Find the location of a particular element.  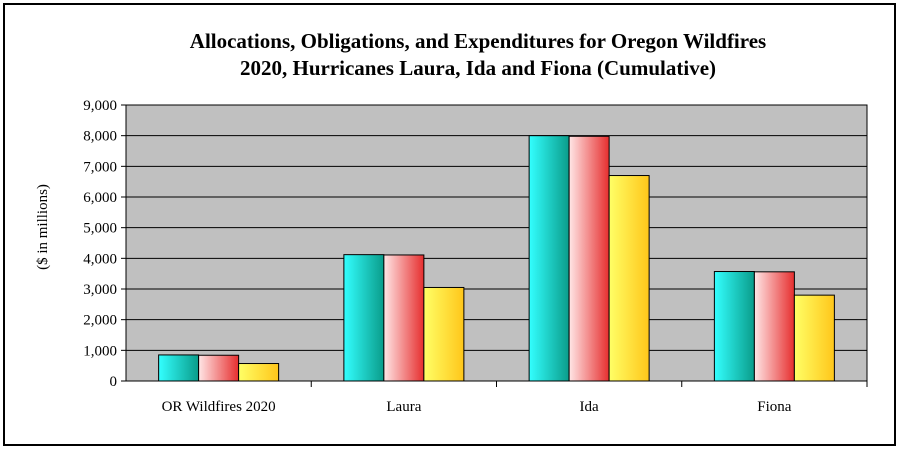

x-category-label: Laura is located at coordinates (403, 407).